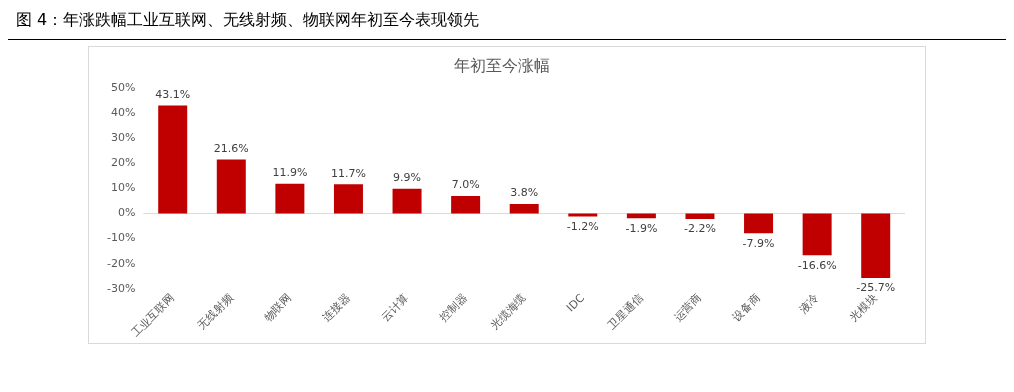 The image size is (1014, 392). What do you see at coordinates (123, 88) in the screenshot?
I see `y-tick-label: 50%` at bounding box center [123, 88].